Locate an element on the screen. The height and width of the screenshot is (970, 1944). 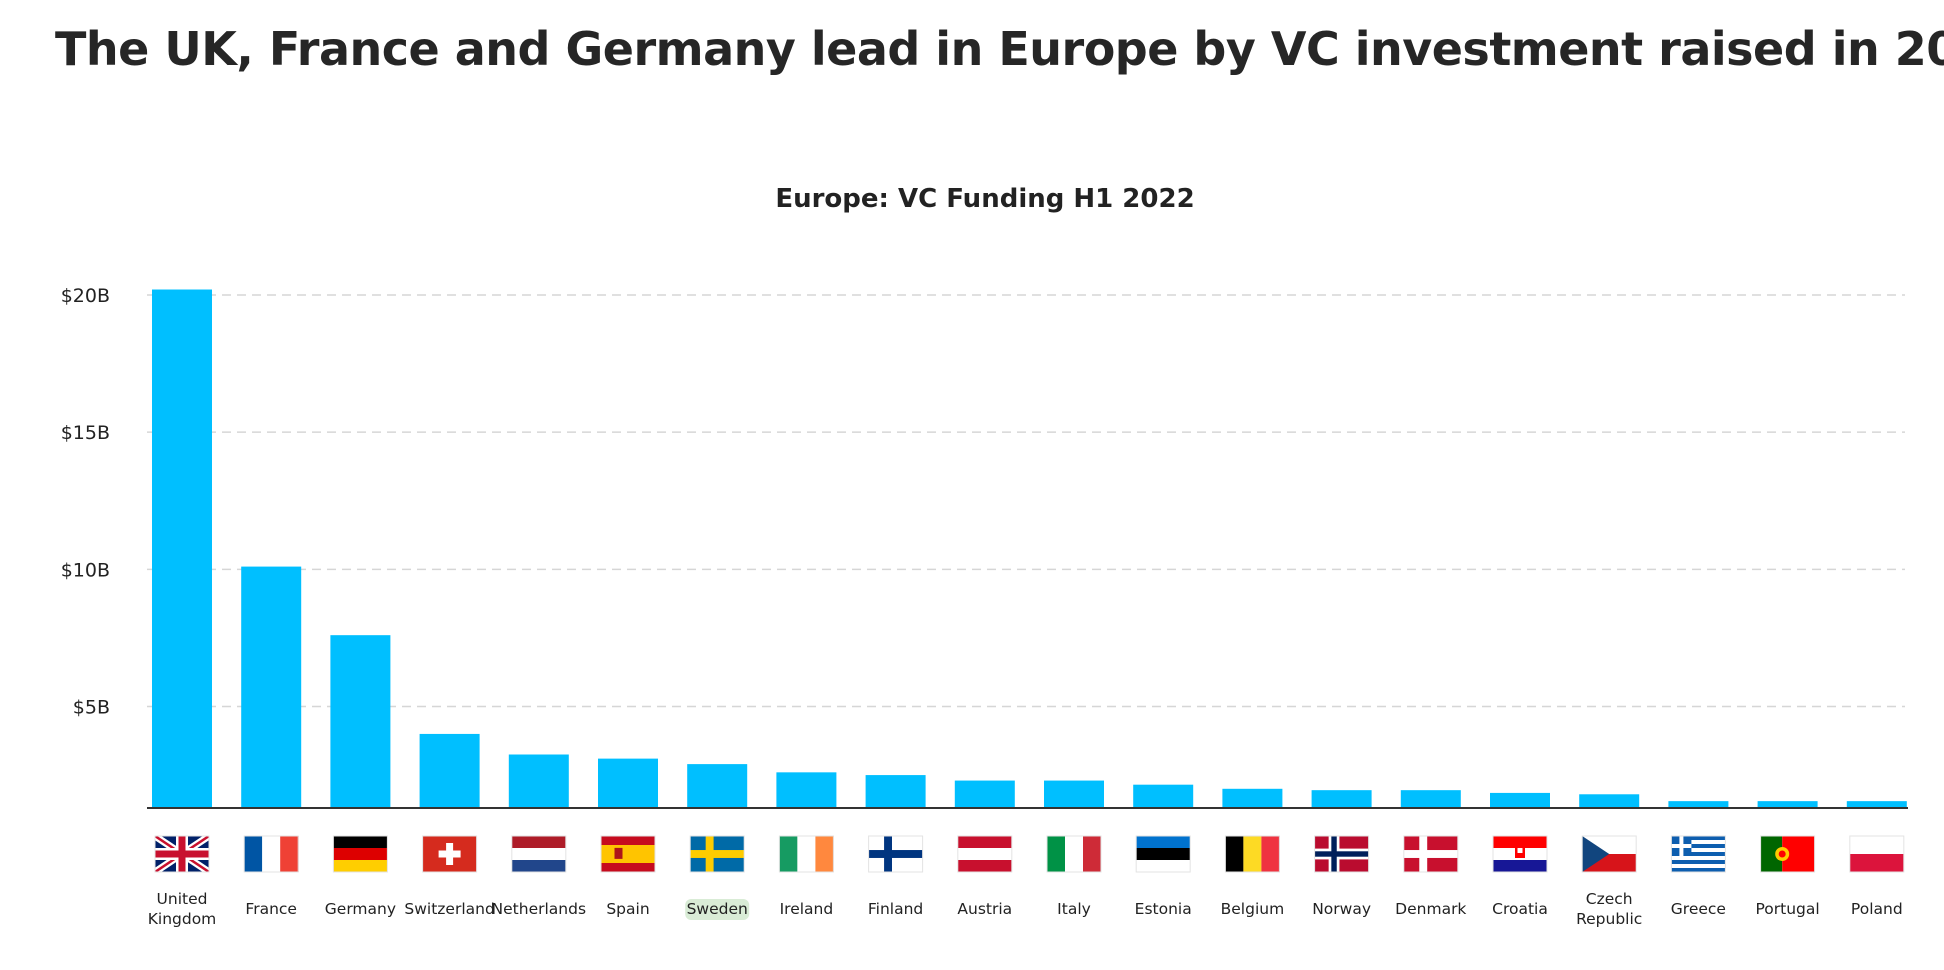
y-tick-label: $20B is located at coordinates (85, 296).